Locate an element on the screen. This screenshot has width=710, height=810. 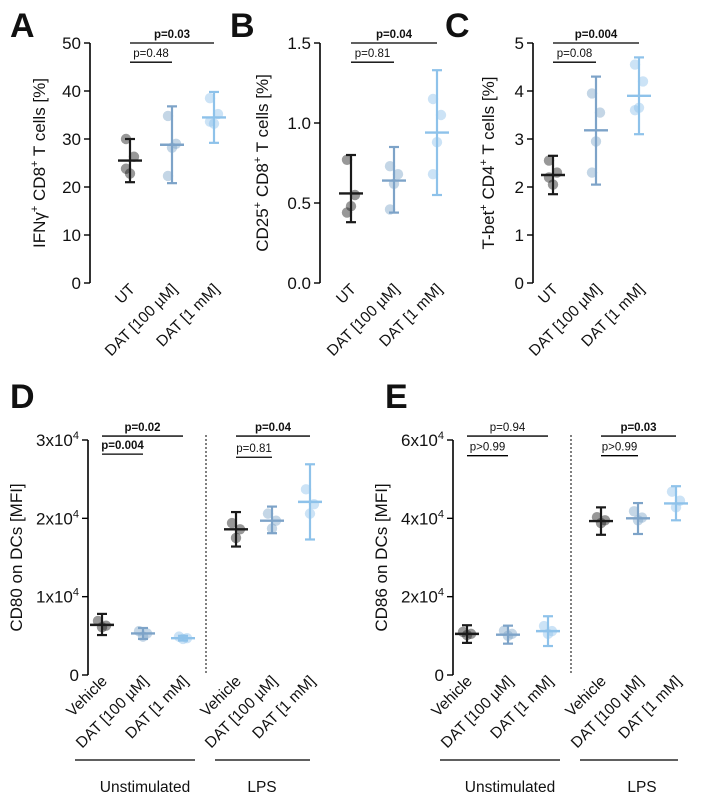
y-axis-title: T-bet+ CD4+ T cells [%] is located at coordinates (488, 163).